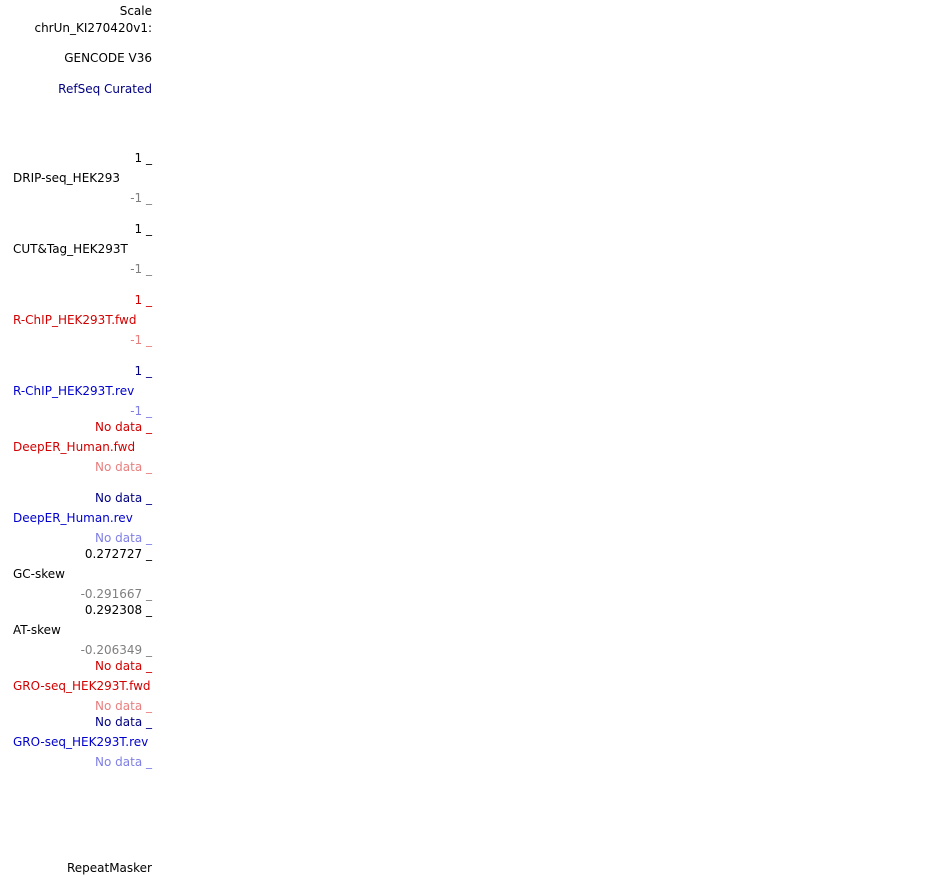 The image size is (950, 876). I want to click on track-label-refseq: RefSeq Curated, so click(105, 89).